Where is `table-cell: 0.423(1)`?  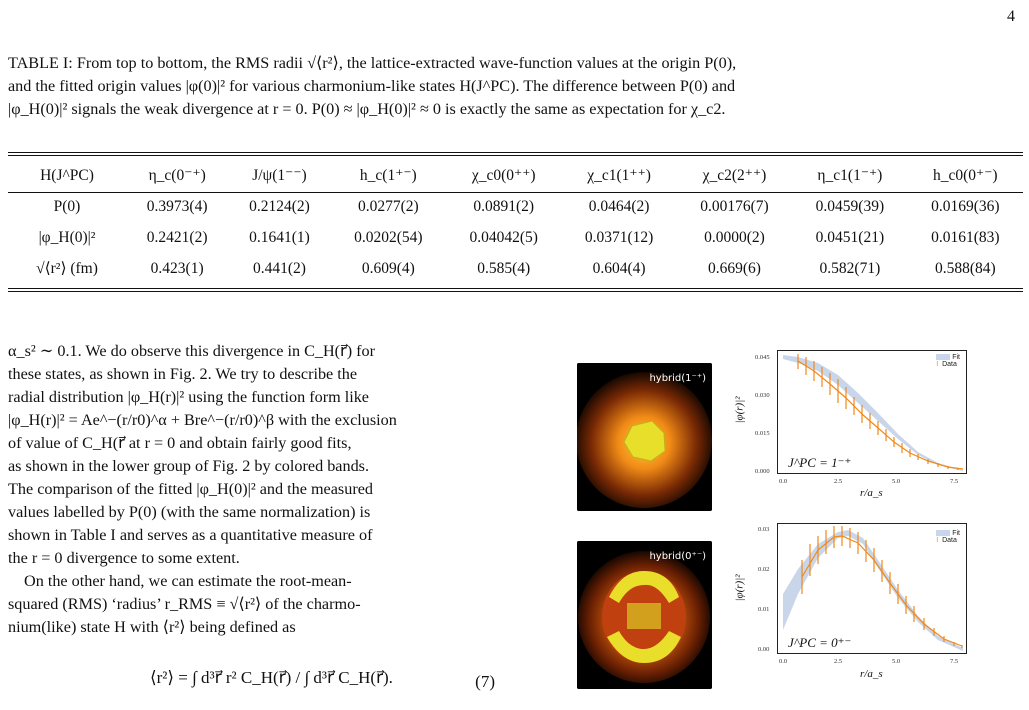
table-cell: 0.423(1) is located at coordinates (177, 268).